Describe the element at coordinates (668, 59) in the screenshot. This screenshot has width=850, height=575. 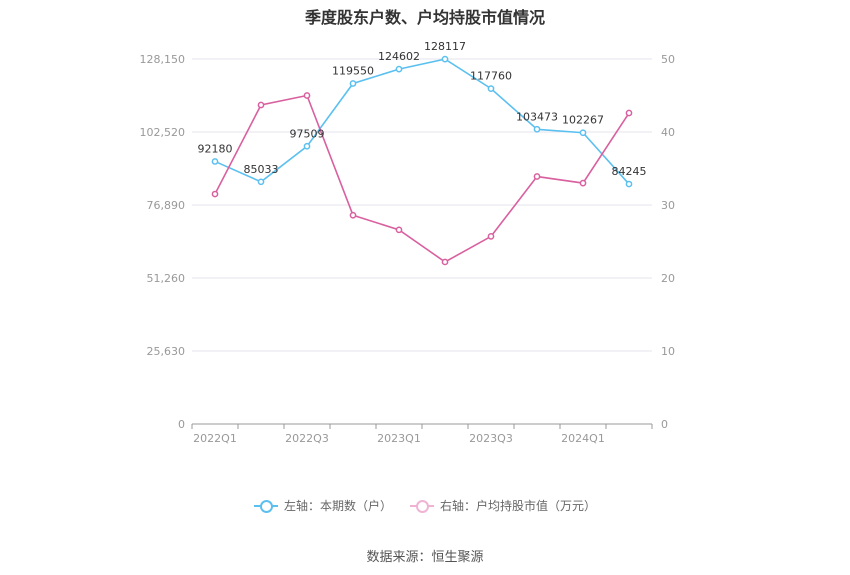
I see `y-right-tick-label: 50` at that location.